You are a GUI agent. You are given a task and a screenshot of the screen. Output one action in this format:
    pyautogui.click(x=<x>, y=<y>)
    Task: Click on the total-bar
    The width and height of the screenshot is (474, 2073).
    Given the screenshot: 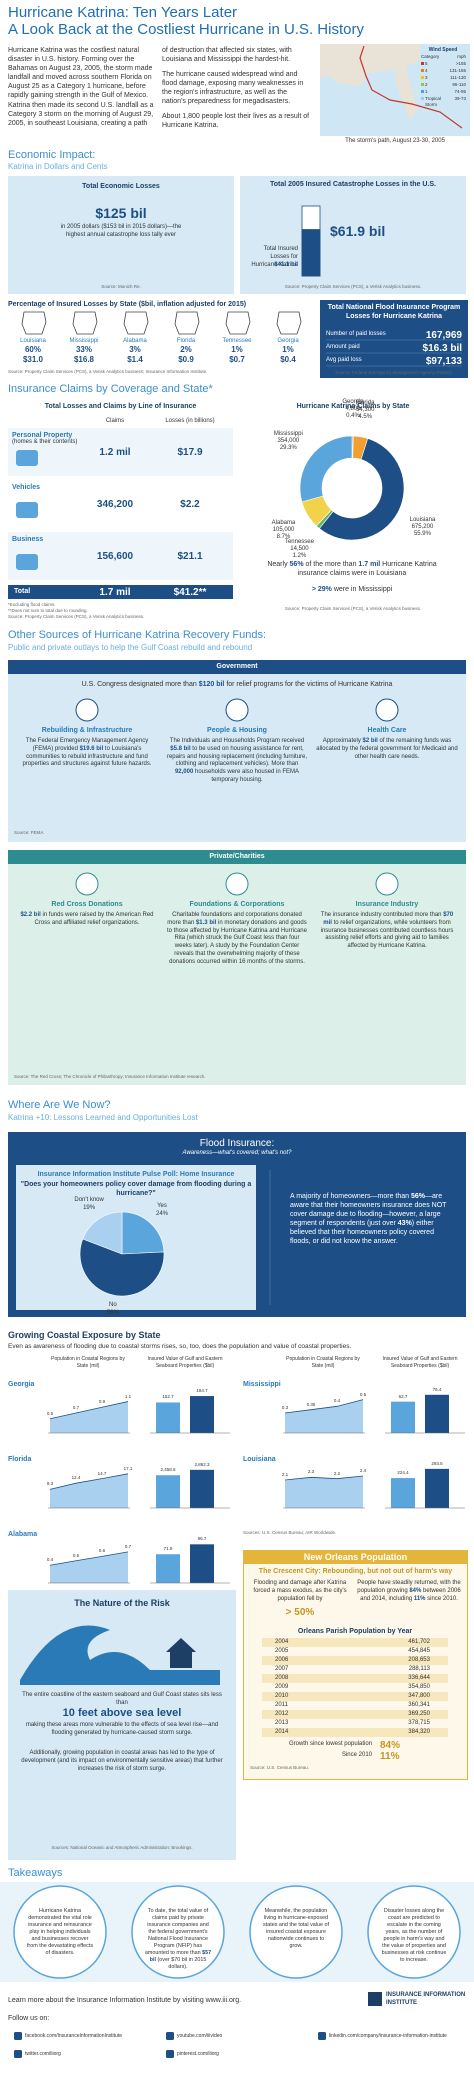 What is the action you would take?
    pyautogui.click(x=120, y=592)
    